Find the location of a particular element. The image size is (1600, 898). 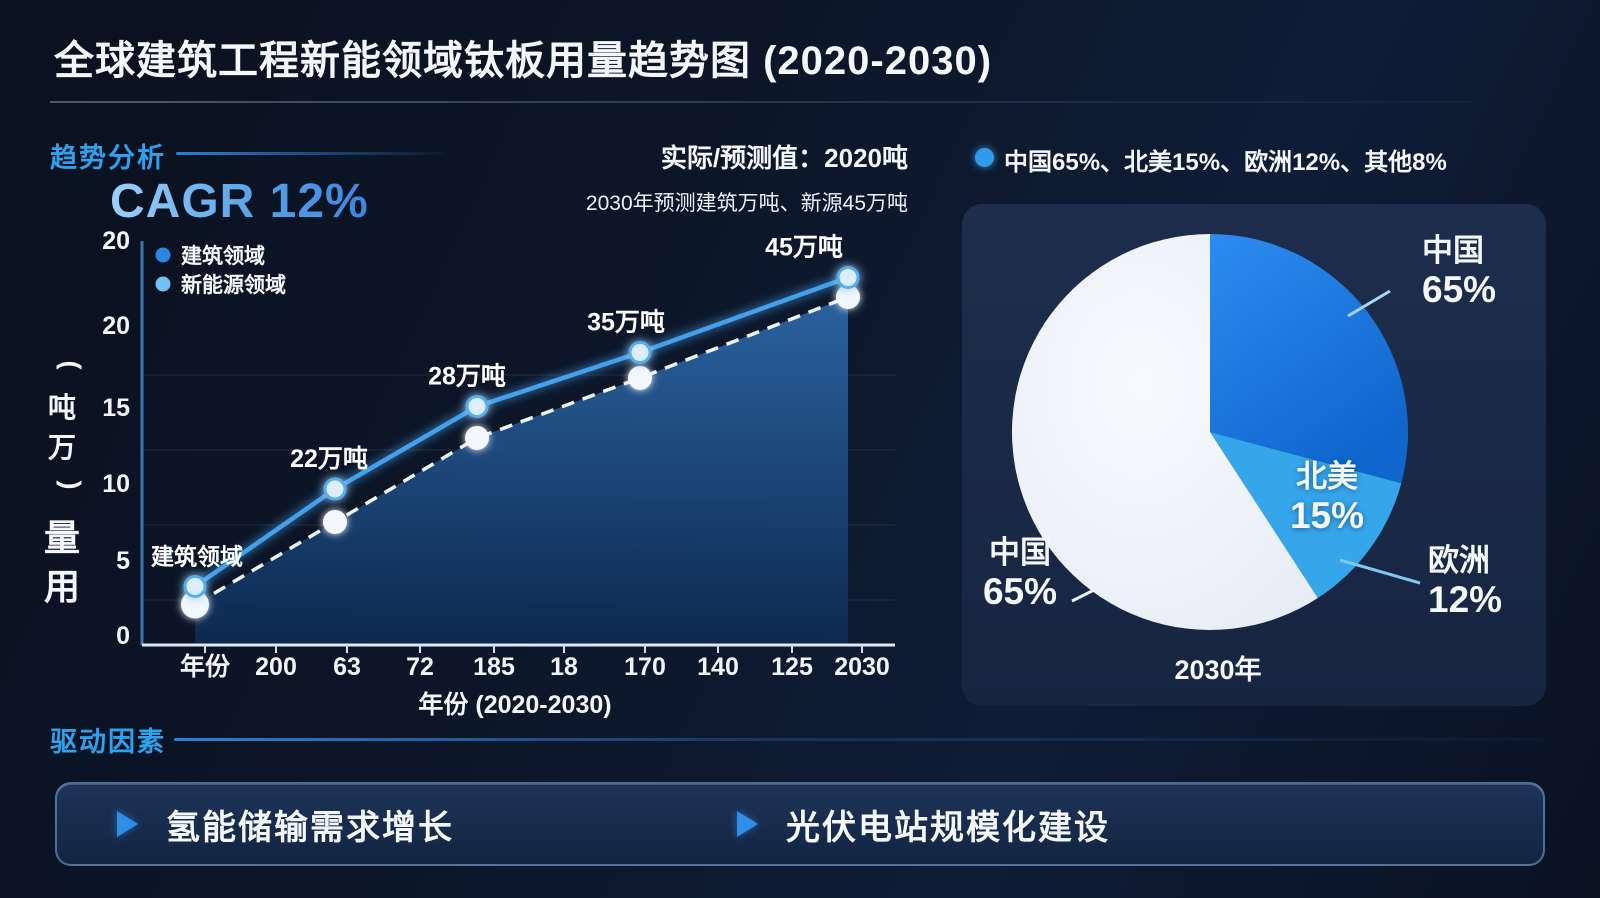

driver-item-photovoltaic: 光伏电站规模化建设 is located at coordinates (923, 824).